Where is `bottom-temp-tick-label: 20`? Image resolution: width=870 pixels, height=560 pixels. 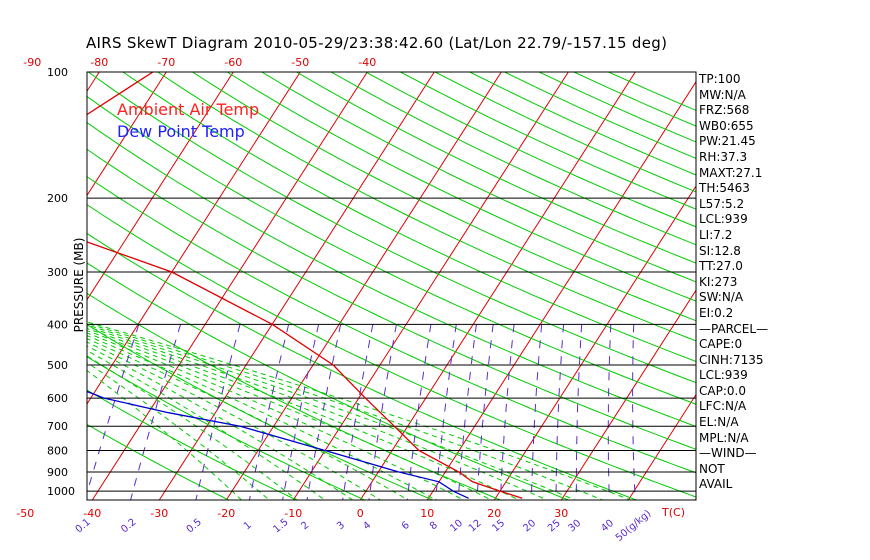
bottom-temp-tick-label: 20 is located at coordinates (494, 513).